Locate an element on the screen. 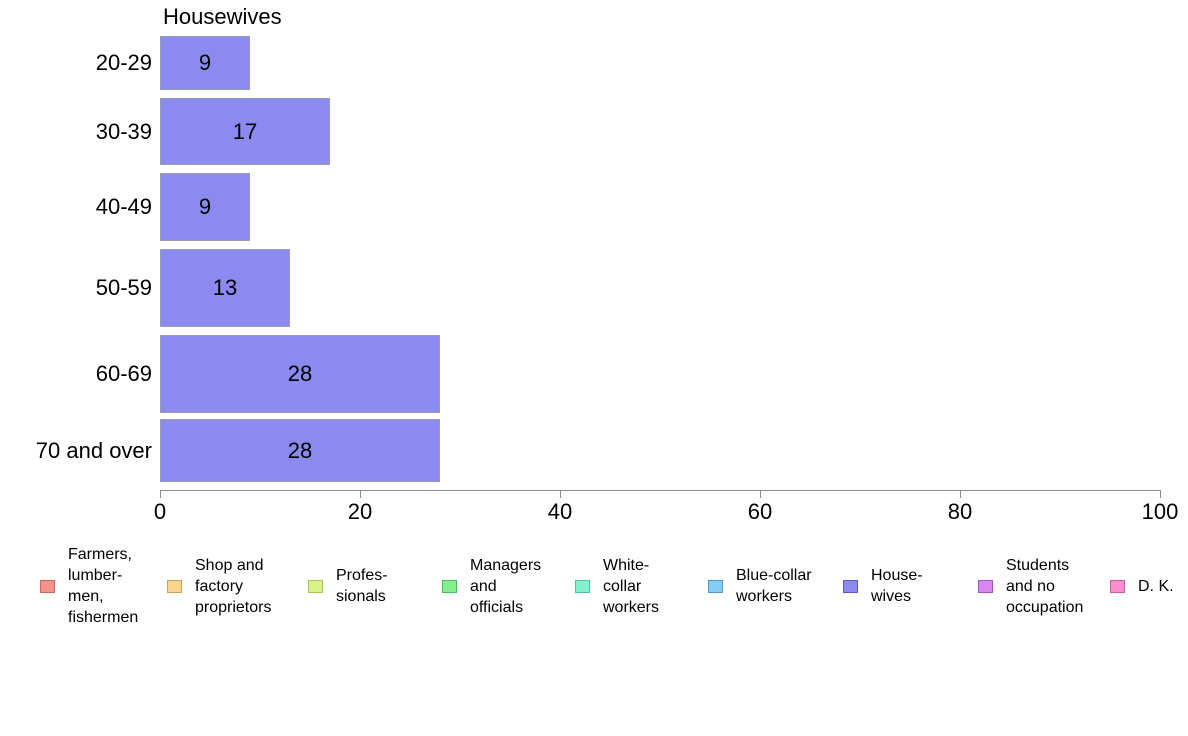 This screenshot has height=736, width=1188. bar-row: 30-39 17 is located at coordinates (594, 131).